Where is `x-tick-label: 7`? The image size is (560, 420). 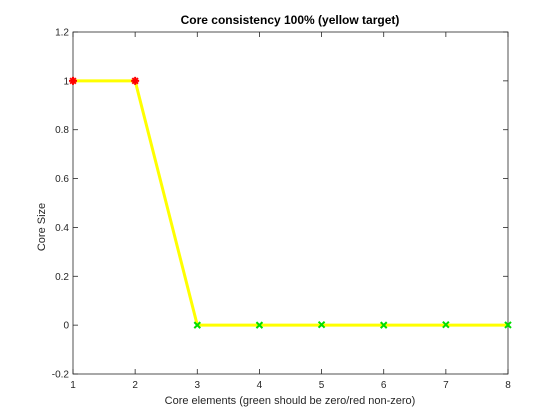
x-tick-label: 7 is located at coordinates (446, 385).